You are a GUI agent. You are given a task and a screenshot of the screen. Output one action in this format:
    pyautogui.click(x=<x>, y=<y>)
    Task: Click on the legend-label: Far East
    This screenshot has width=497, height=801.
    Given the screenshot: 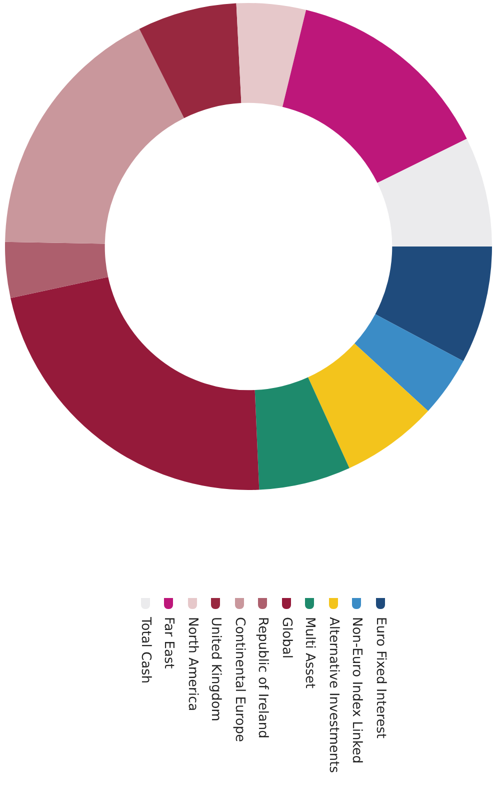 What is the action you would take?
    pyautogui.click(x=168, y=643)
    